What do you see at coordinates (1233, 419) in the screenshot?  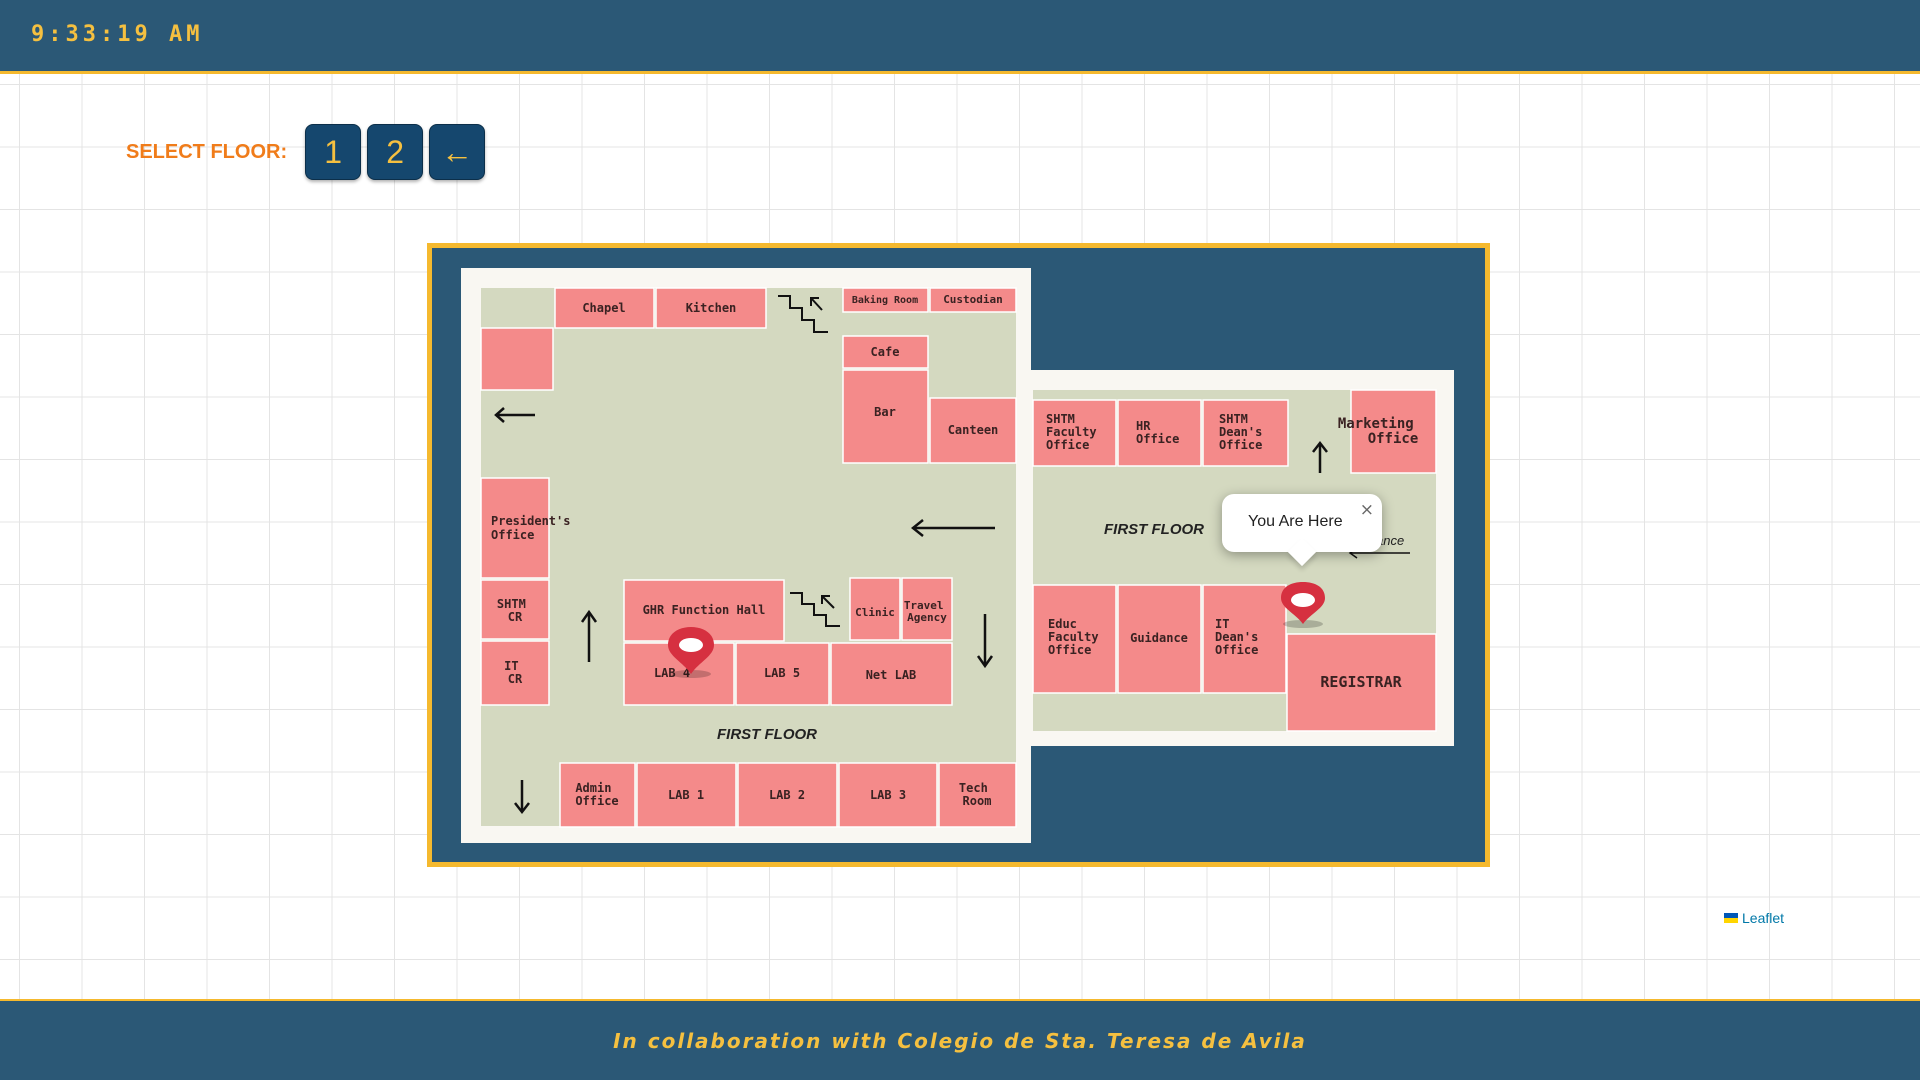 I see `shtm-dean-line1: SHTM` at bounding box center [1233, 419].